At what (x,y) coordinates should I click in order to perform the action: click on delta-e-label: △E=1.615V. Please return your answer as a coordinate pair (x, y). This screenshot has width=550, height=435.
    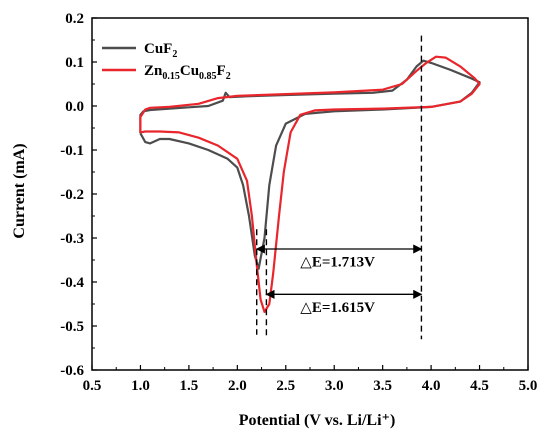
    Looking at the image, I should click on (337, 308).